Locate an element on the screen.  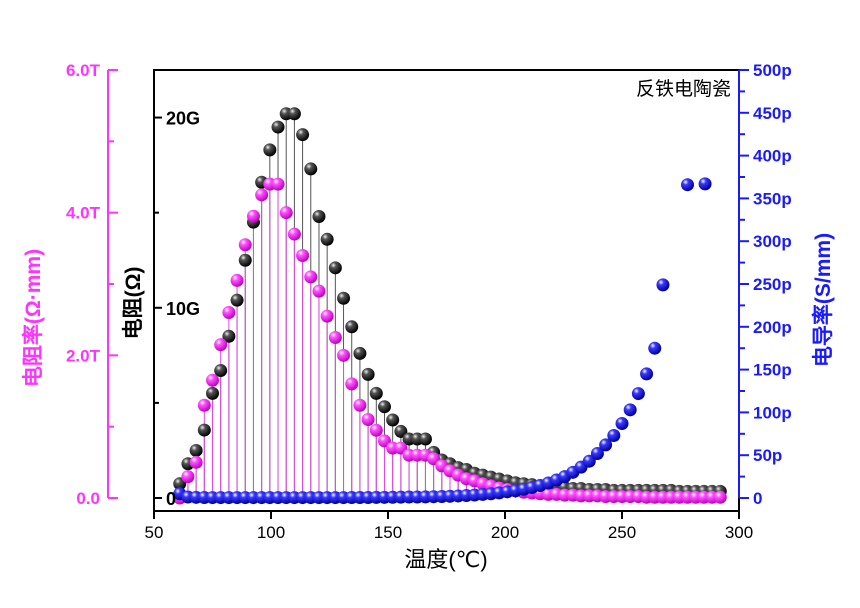
left-inner-axis-label: 电阻(Ω) is located at coordinates (133, 303).